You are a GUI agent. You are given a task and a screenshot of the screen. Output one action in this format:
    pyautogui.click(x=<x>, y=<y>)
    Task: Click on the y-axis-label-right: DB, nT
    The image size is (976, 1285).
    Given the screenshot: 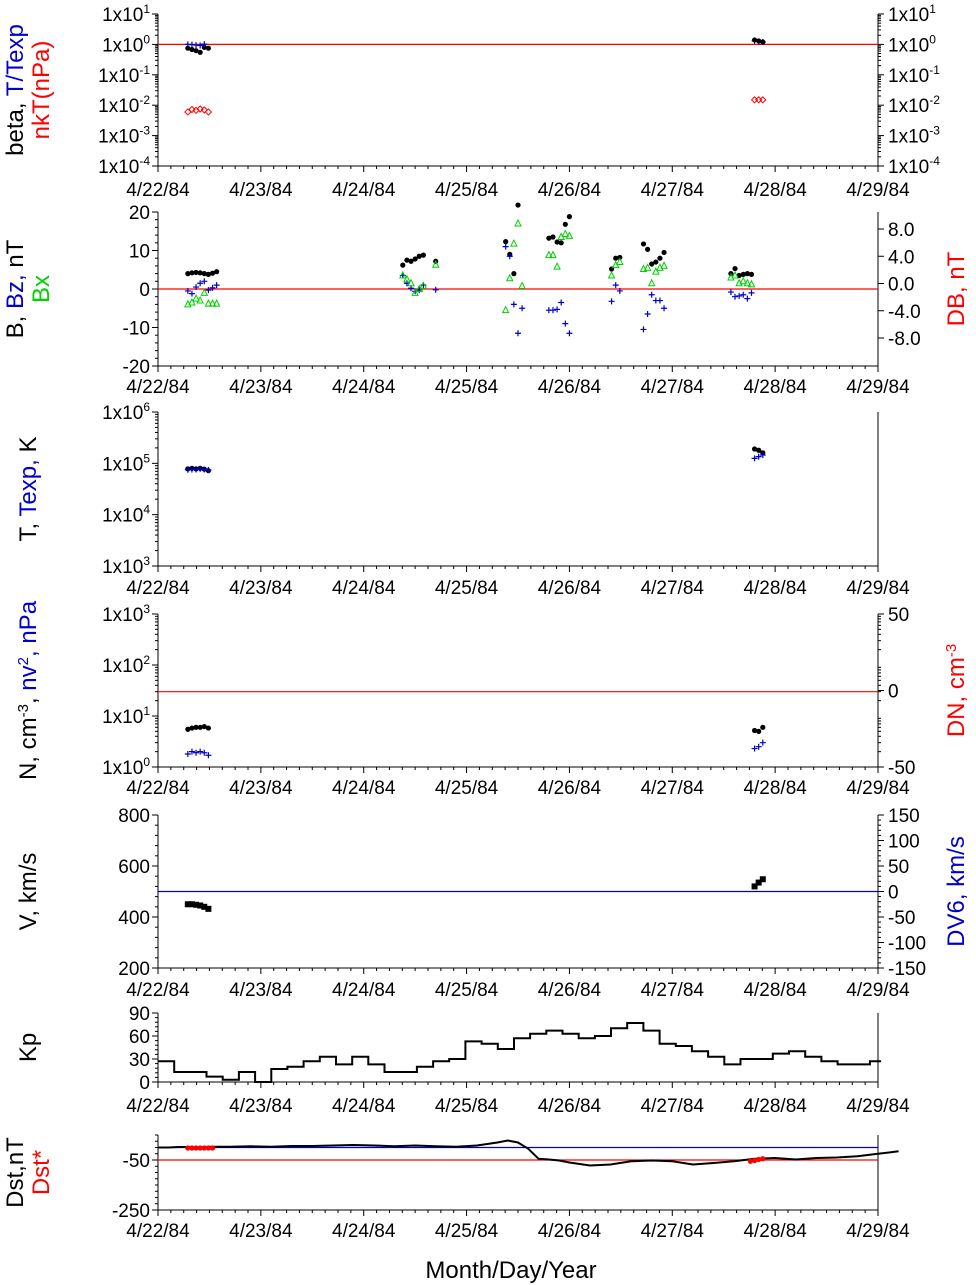 What is the action you would take?
    pyautogui.click(x=956, y=288)
    